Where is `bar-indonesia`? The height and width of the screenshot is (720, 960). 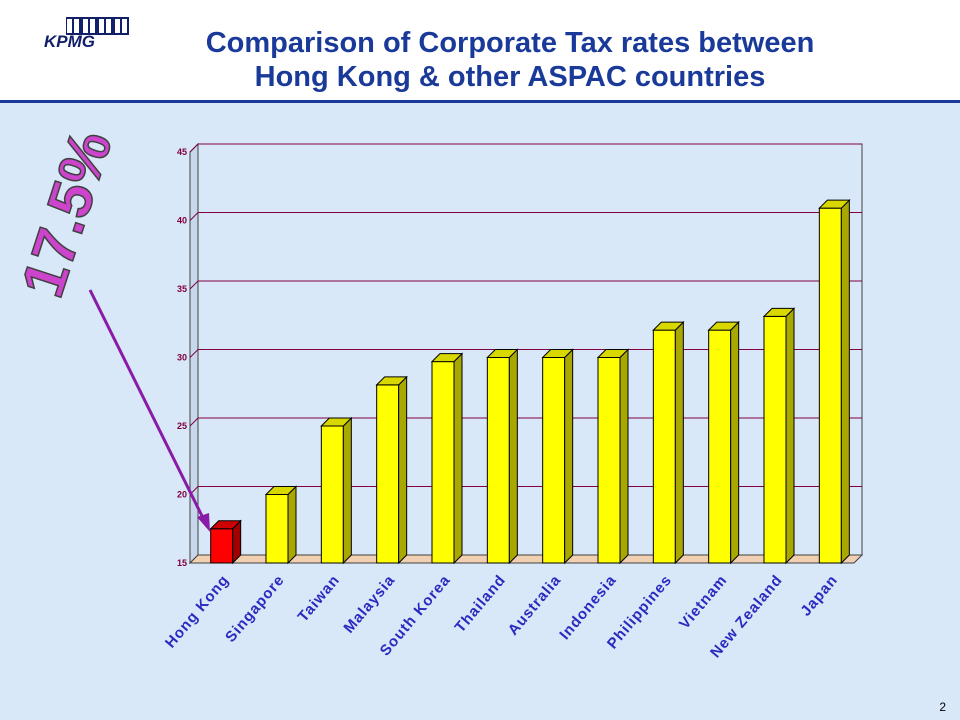 bar-indonesia is located at coordinates (613, 456).